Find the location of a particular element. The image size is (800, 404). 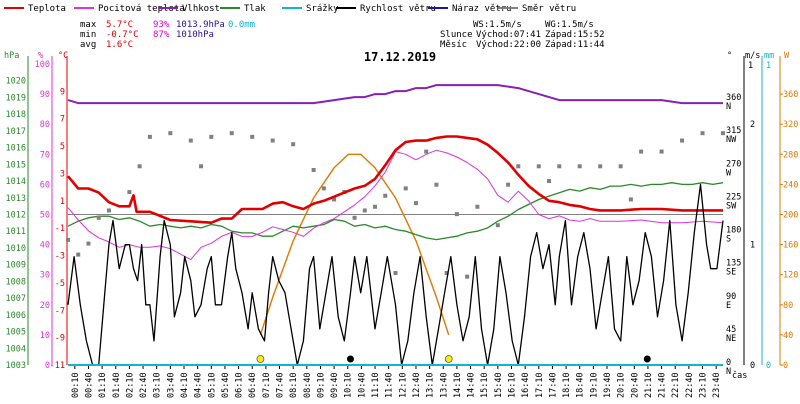

axis-unit-ms: m/s is located at coordinates (752, 56).